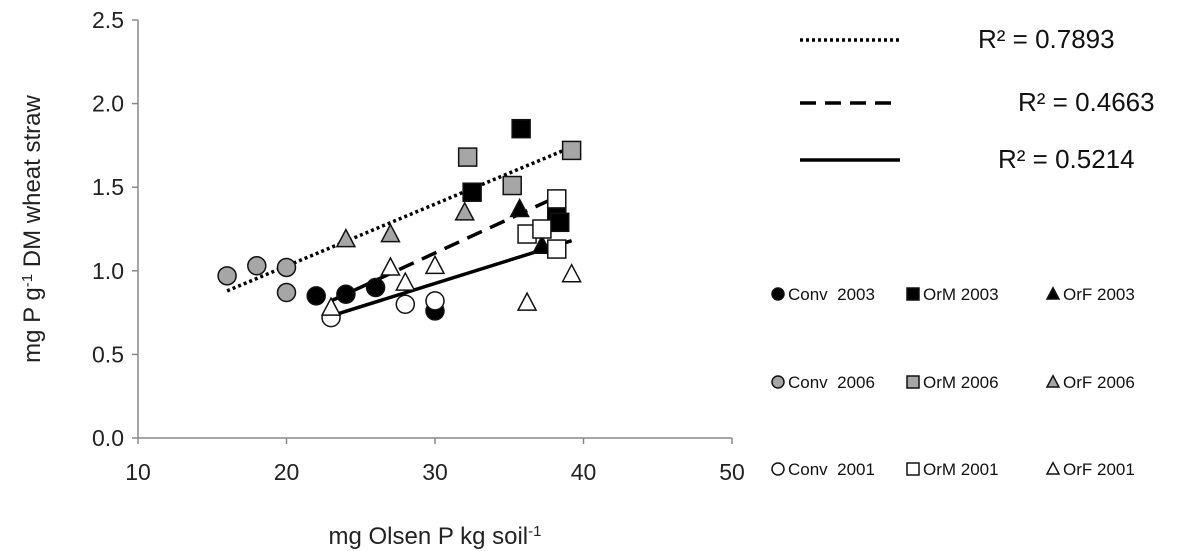 This screenshot has height=551, width=1194. What do you see at coordinates (961, 469) in the screenshot?
I see `legend-label: OrM 2001` at bounding box center [961, 469].